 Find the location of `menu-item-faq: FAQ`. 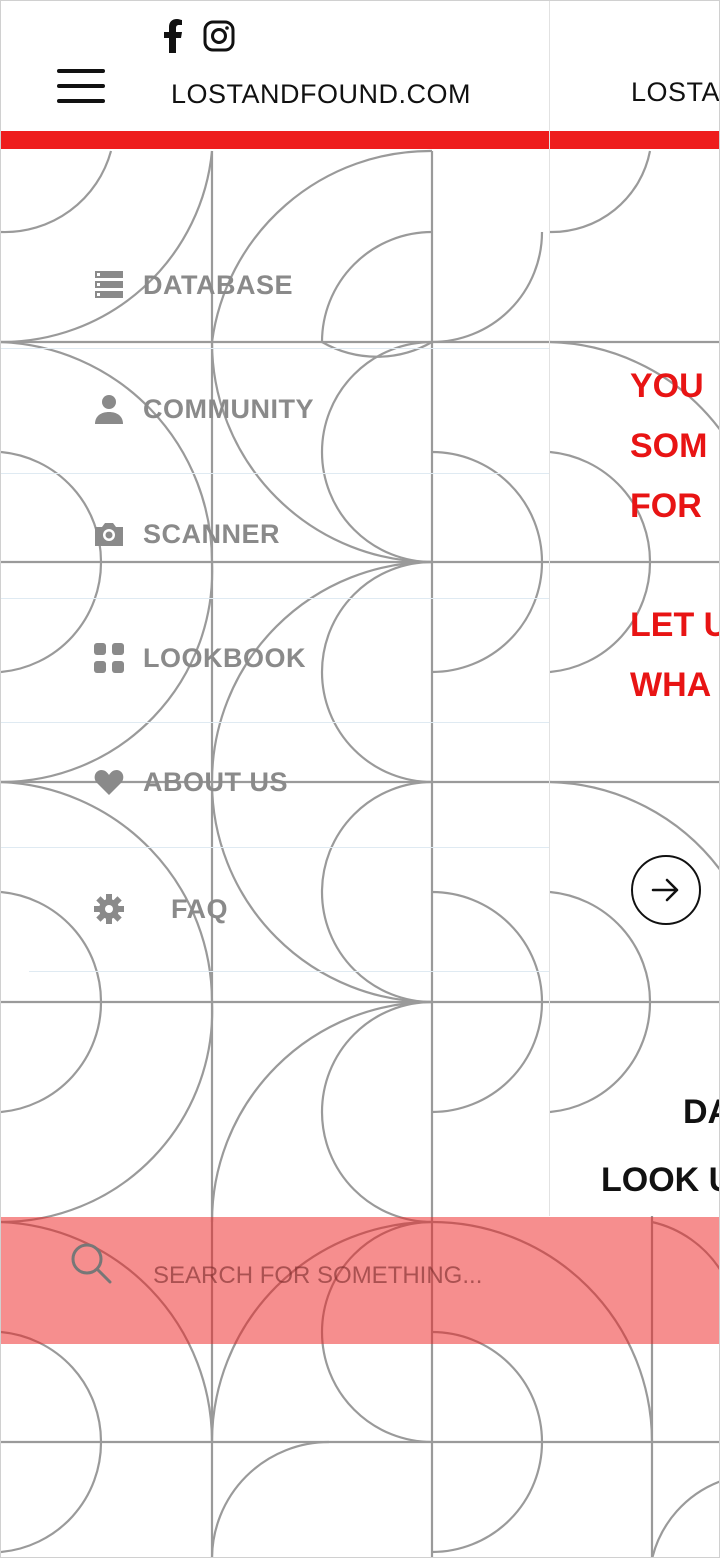

menu-item-faq: FAQ is located at coordinates (159, 909).